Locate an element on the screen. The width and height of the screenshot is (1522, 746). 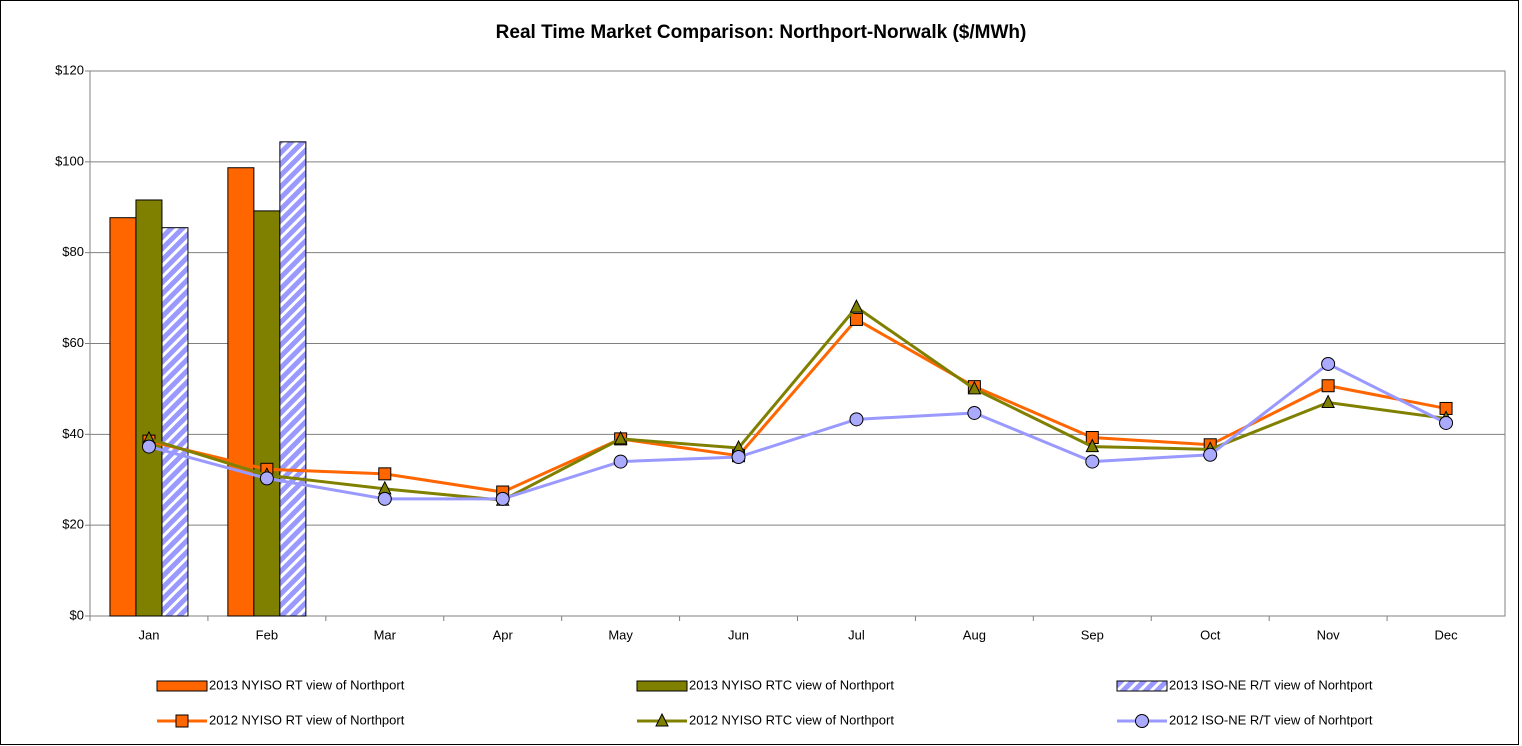
x-tick-label: May is located at coordinates (620, 634).